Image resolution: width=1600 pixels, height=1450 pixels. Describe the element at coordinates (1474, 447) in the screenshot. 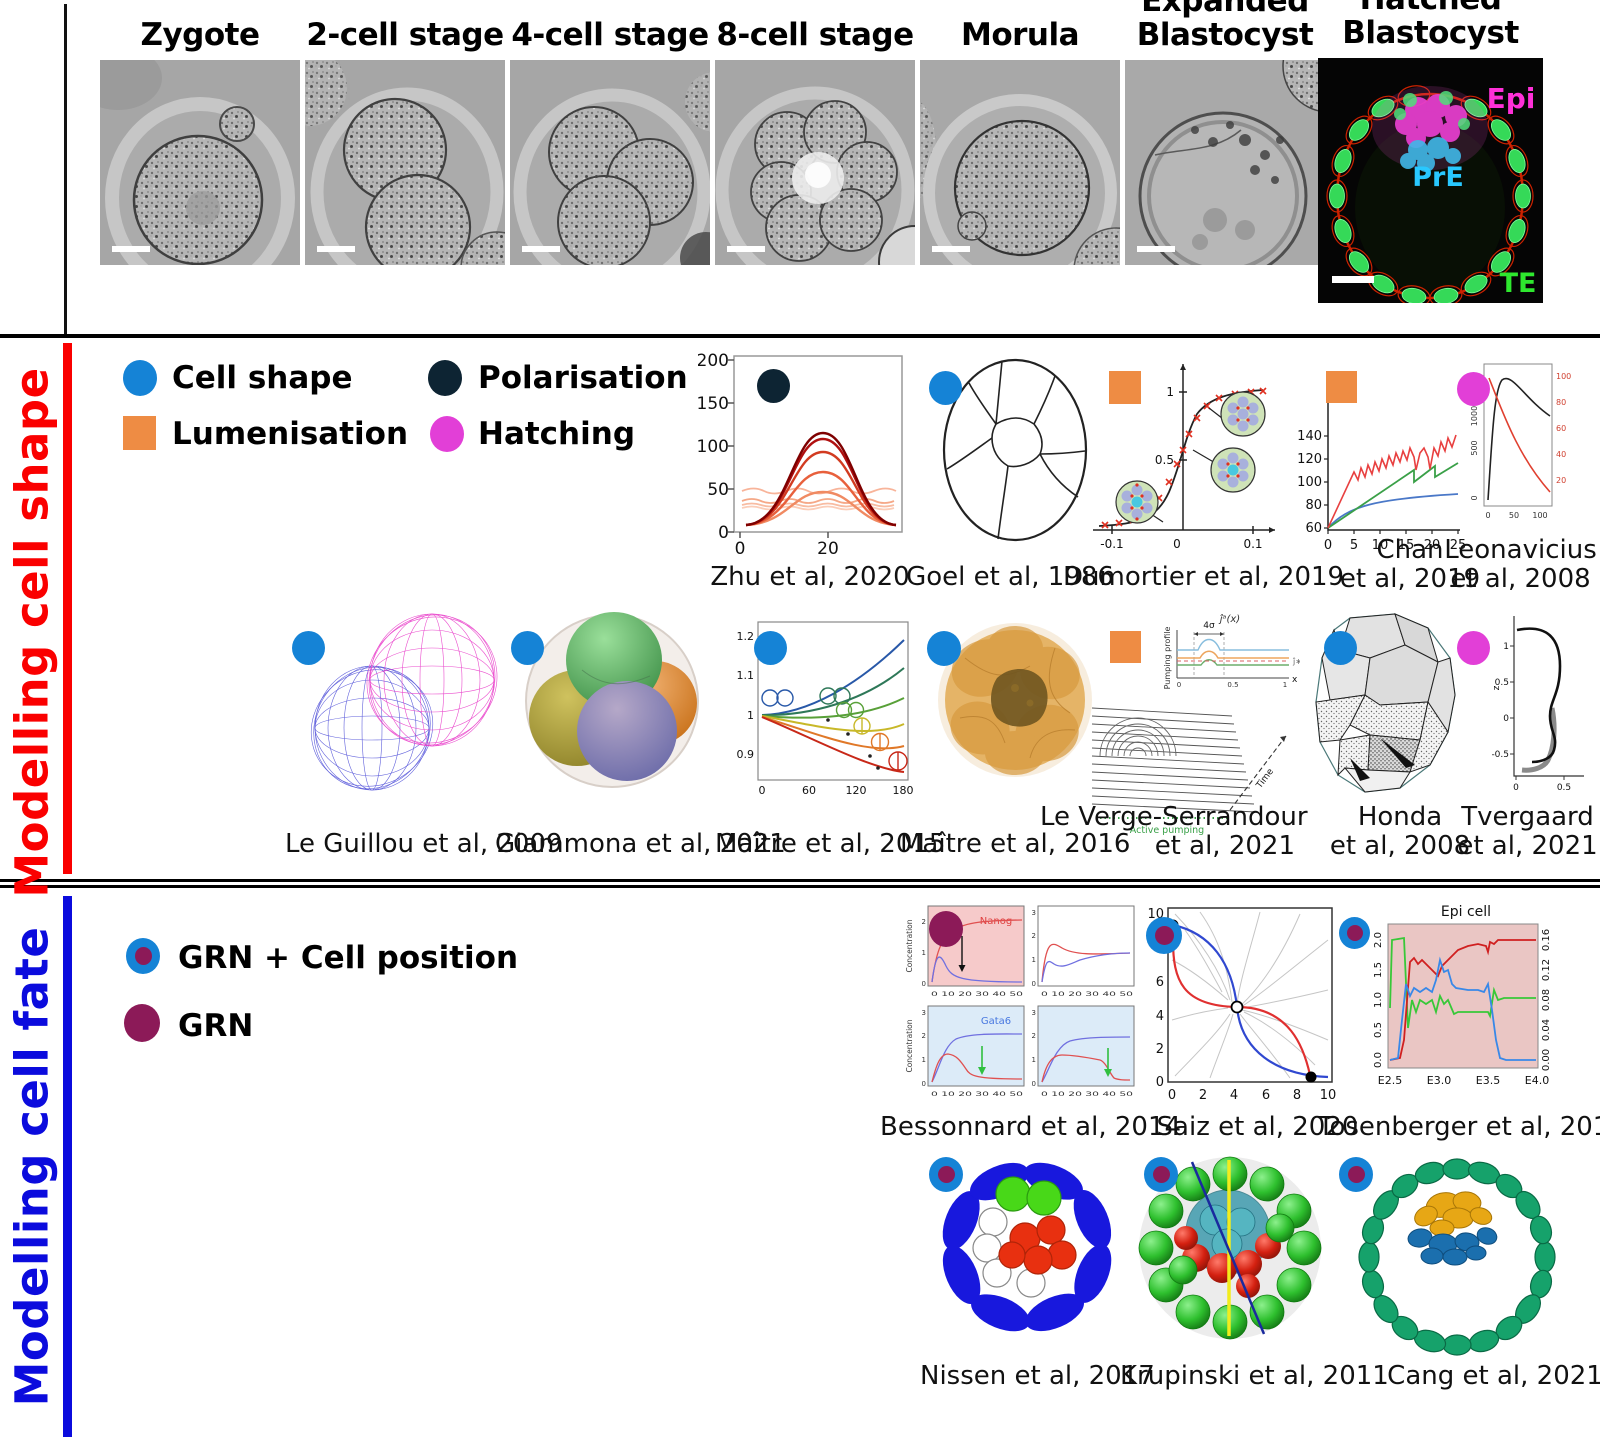

I see `leonavicius-ytick: 500` at that location.